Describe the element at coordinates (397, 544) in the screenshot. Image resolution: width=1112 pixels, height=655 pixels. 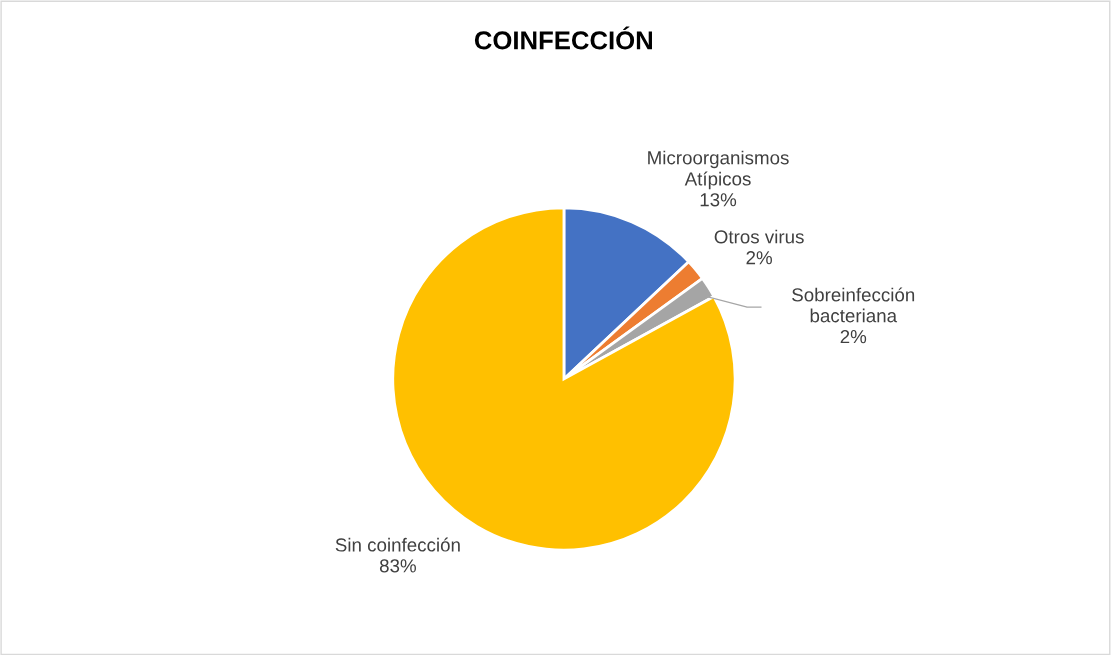
I see `slice-label: Sin coinfección` at that location.